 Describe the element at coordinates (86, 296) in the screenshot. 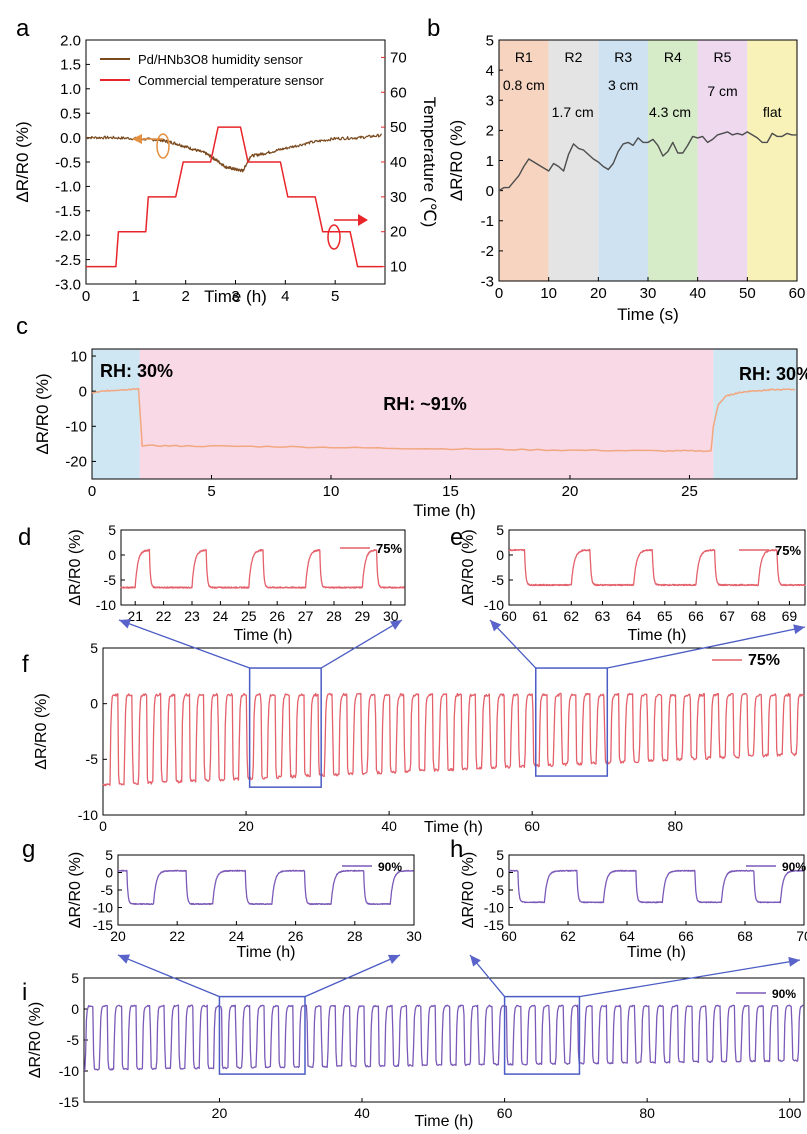

I see `x-tick-label-a: 0` at that location.